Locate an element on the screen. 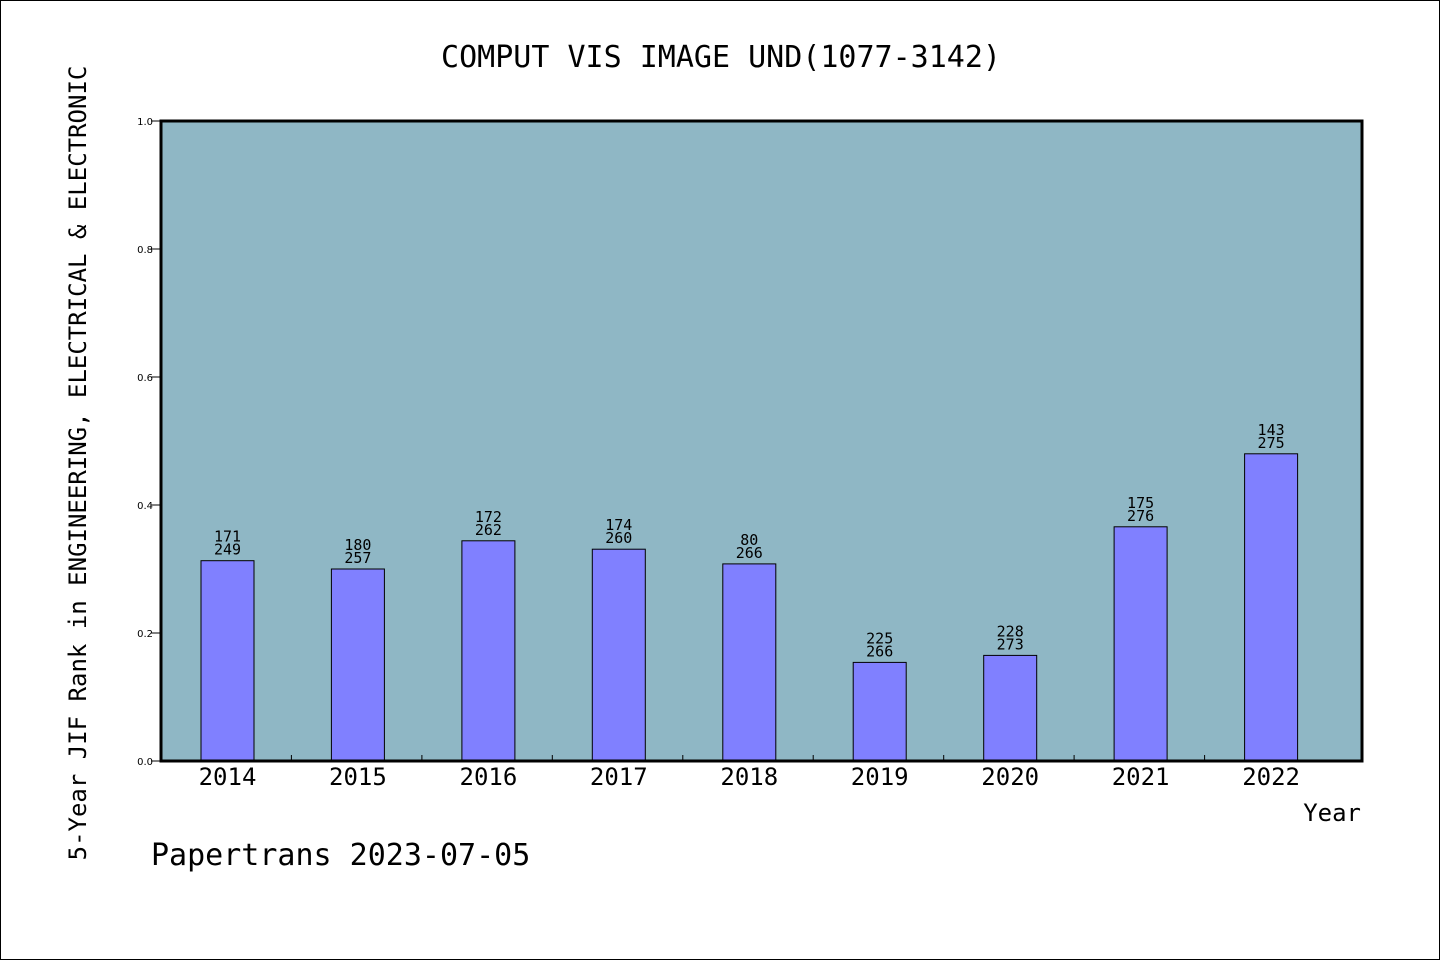 The height and width of the screenshot is (961, 1440). bar-label-bottom-2017: 260 is located at coordinates (618, 538).